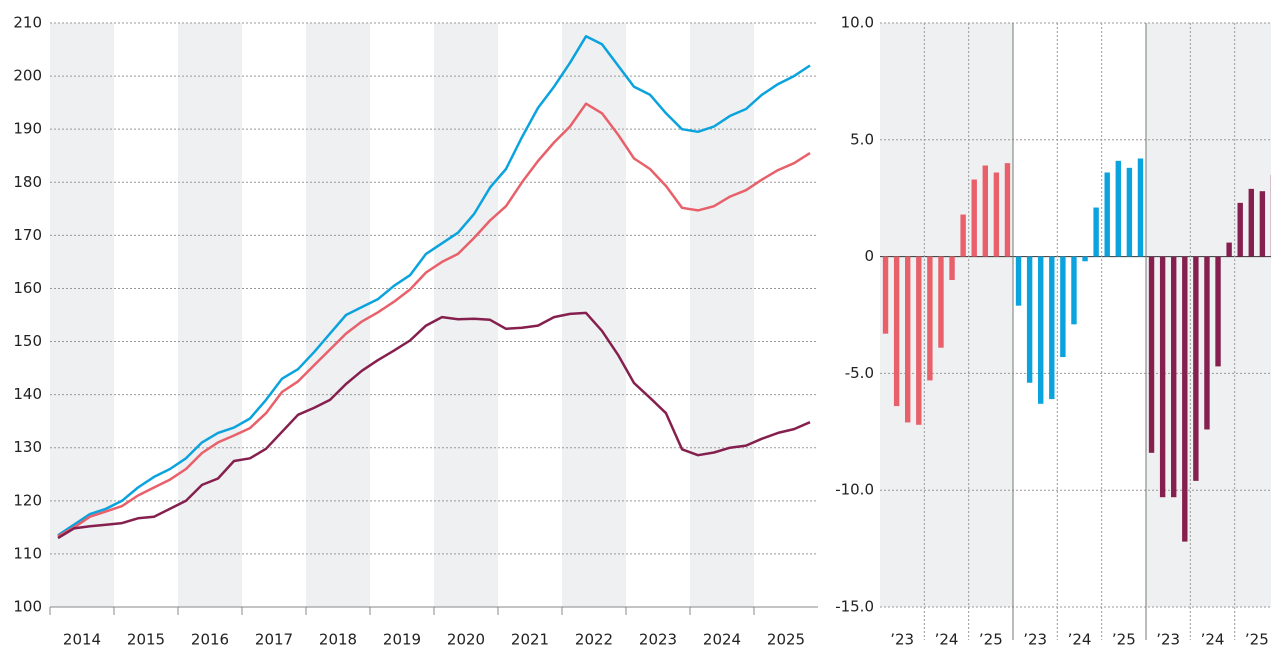 This screenshot has height=652, width=1271. What do you see at coordinates (862, 139) in the screenshot?
I see `y-tick-label: 5.0` at bounding box center [862, 139].